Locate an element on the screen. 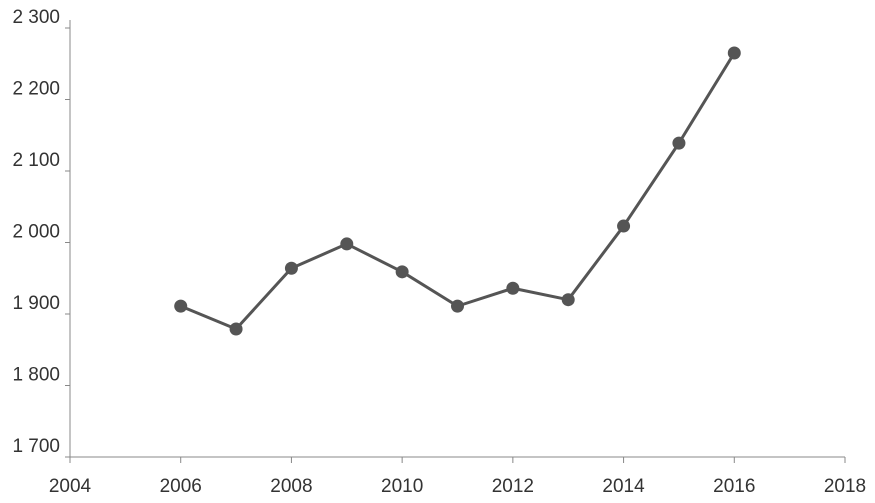 This screenshot has width=875, height=503. y-tick-label: 2 000 is located at coordinates (36, 232).